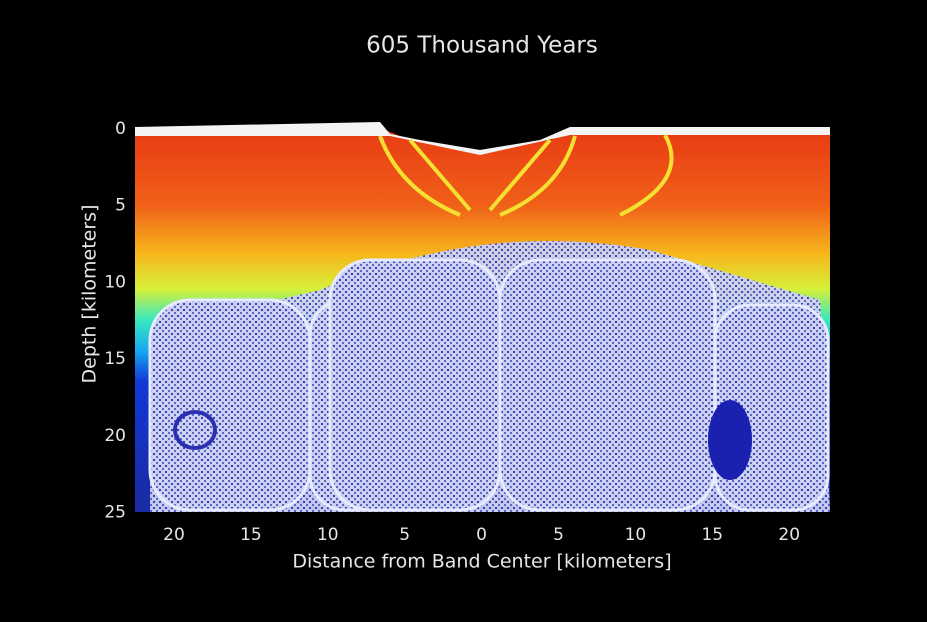  I want to click on y-tick-label: 5, so click(120, 206).